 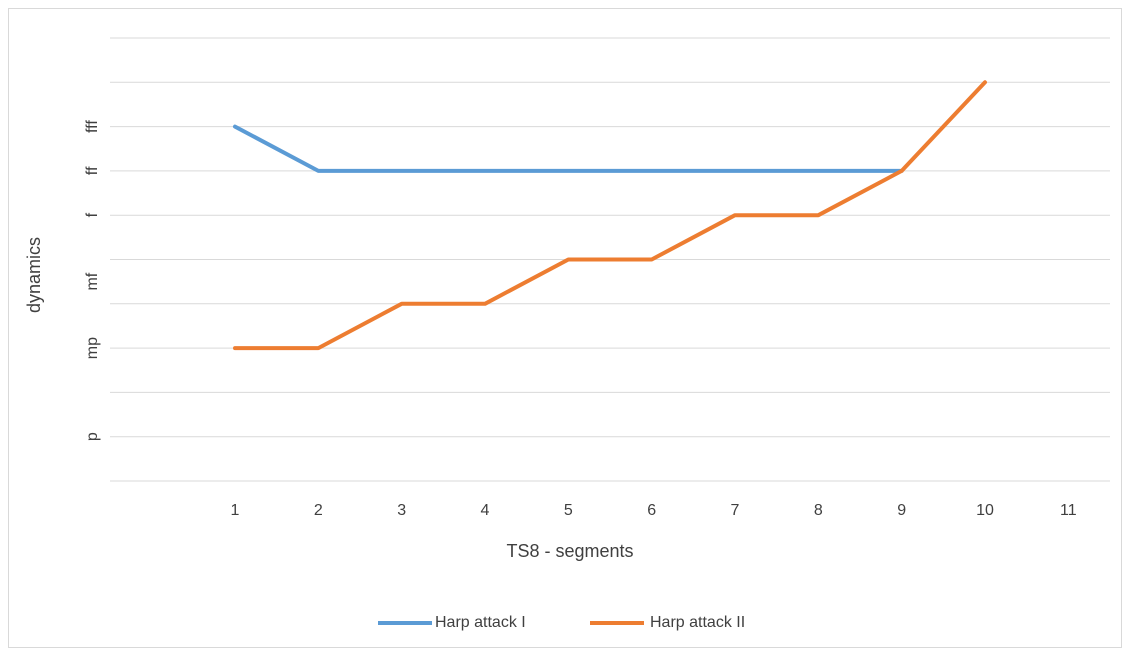 What do you see at coordinates (480, 622) in the screenshot?
I see `legend-label: Harp attack I` at bounding box center [480, 622].